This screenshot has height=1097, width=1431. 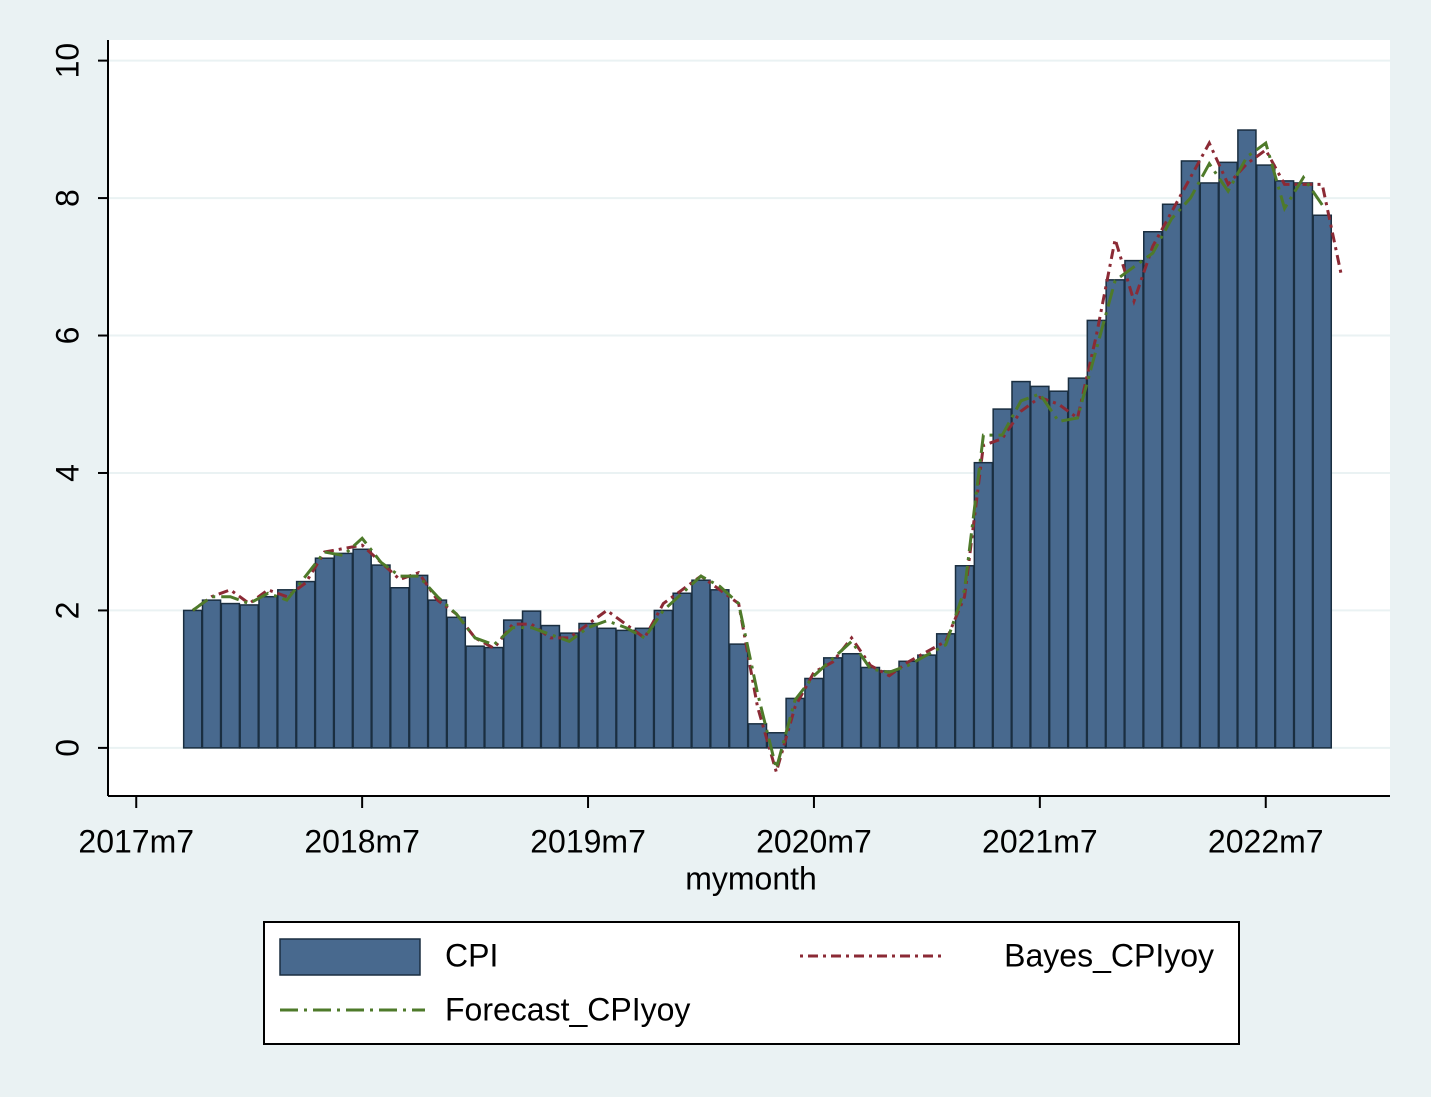 I want to click on y-tick-label: 0, so click(x=67, y=748).